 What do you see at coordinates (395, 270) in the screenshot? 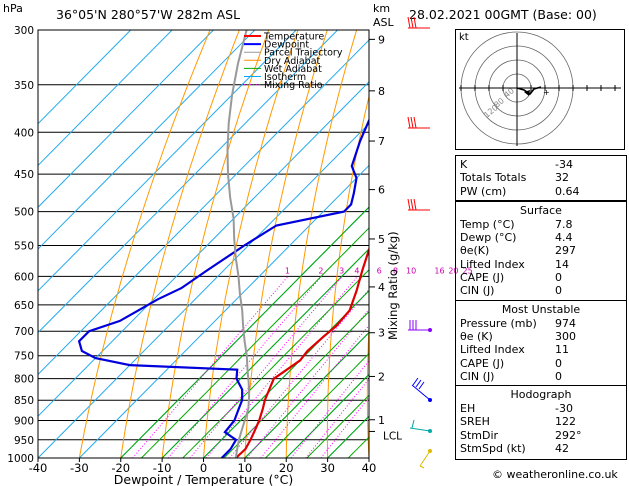
I see `mixing-ratio-value-label: 8` at bounding box center [395, 270].